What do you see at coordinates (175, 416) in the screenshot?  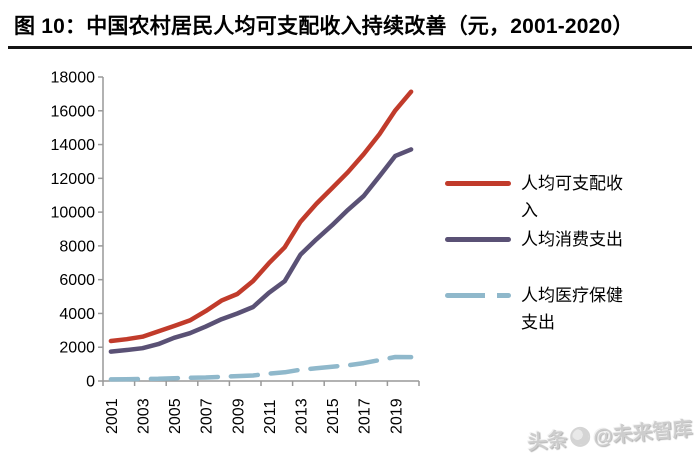 I see `x-axis-label: 2005` at bounding box center [175, 416].